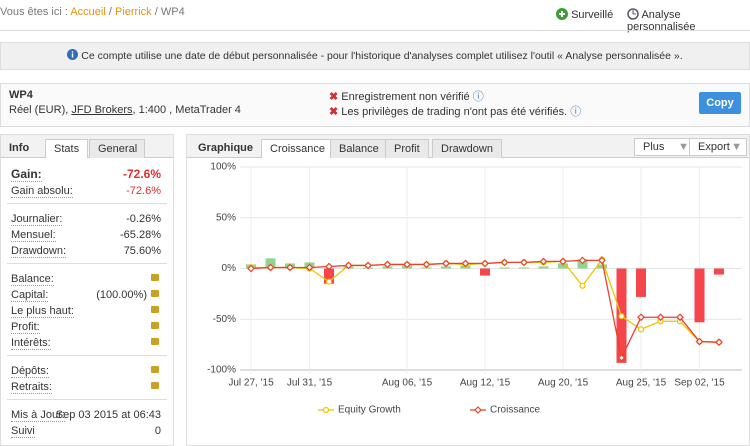 This screenshot has height=446, width=750. I want to click on stat-row: Balance:, so click(86, 279).